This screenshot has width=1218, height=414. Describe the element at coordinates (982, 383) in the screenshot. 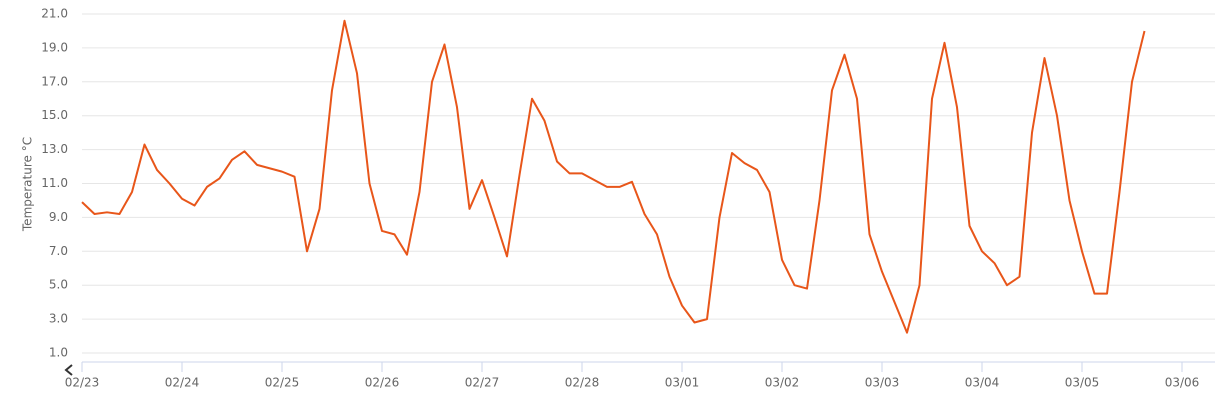

I see `x-tick-label: 03/04` at that location.